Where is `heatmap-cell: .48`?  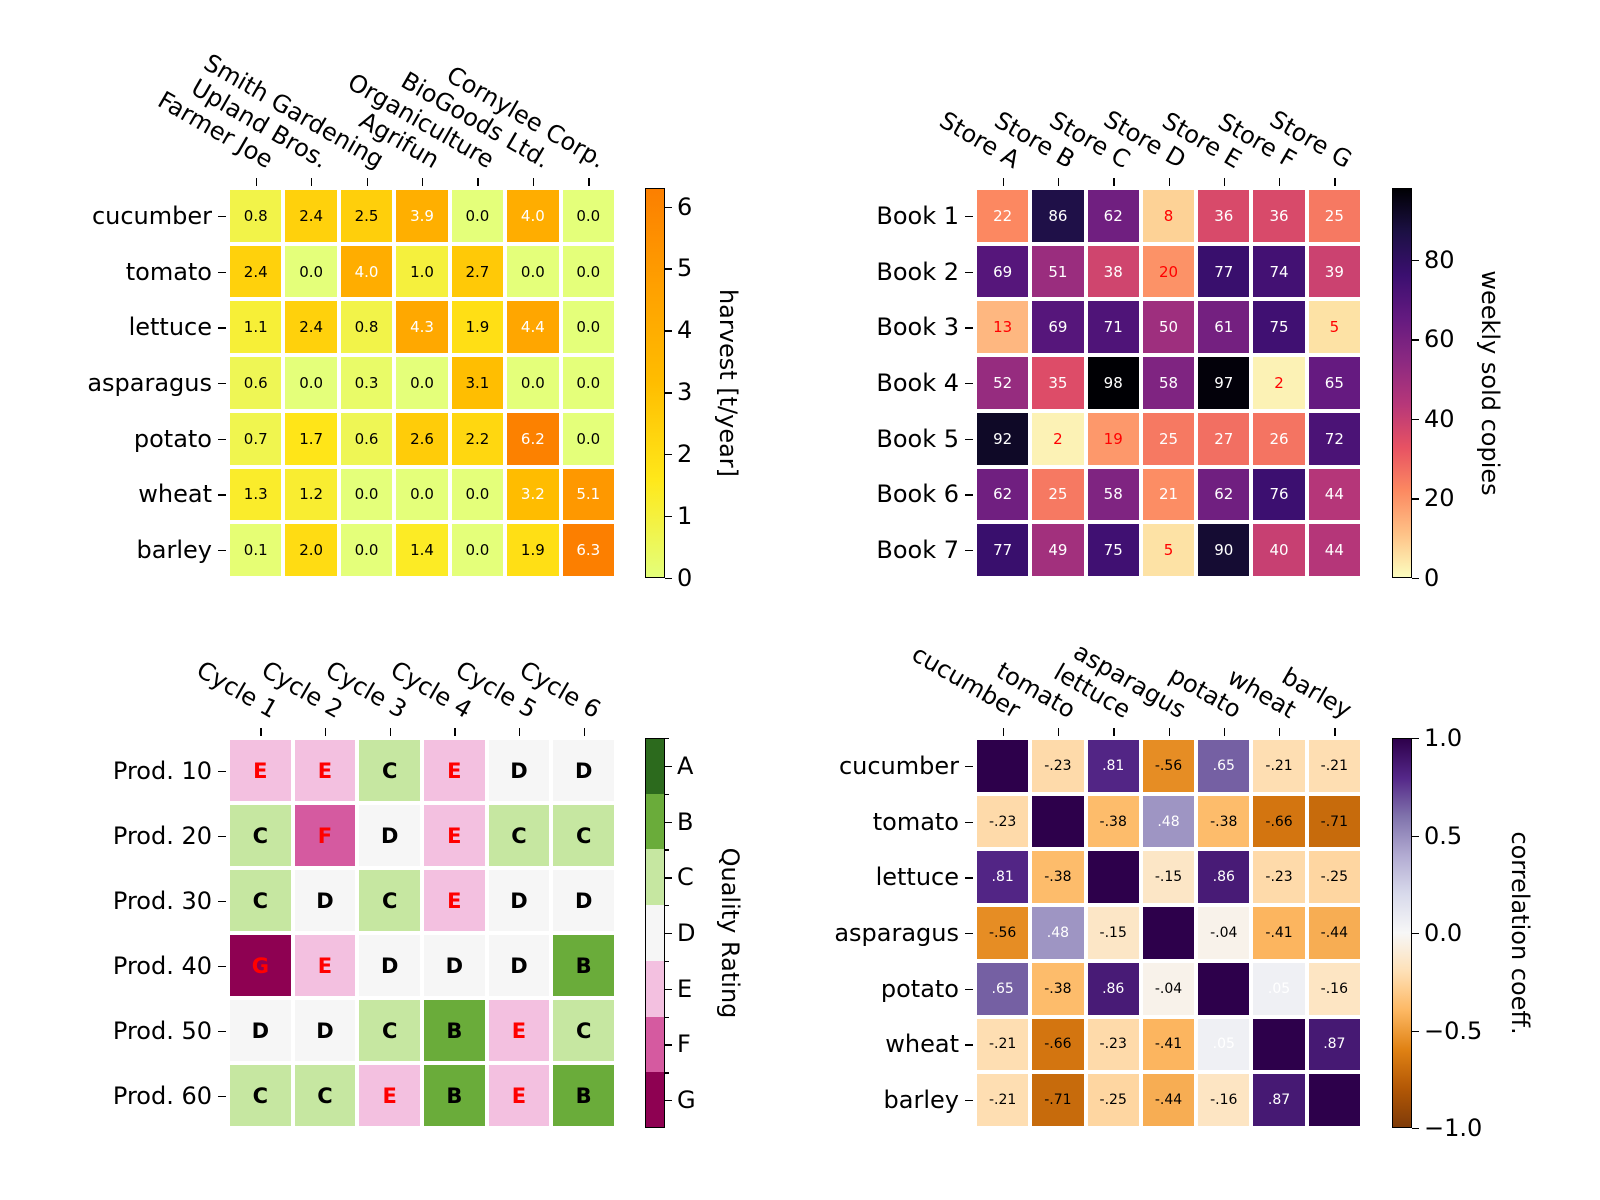 heatmap-cell: .48 is located at coordinates (1058, 933).